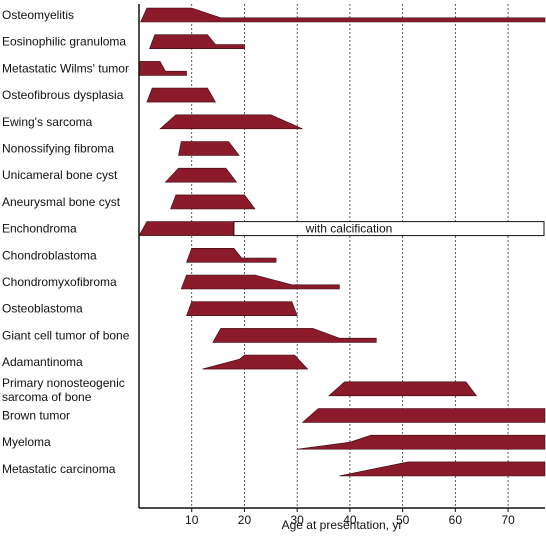 The width and height of the screenshot is (546, 537). I want to click on x-tick-label: 50, so click(403, 520).